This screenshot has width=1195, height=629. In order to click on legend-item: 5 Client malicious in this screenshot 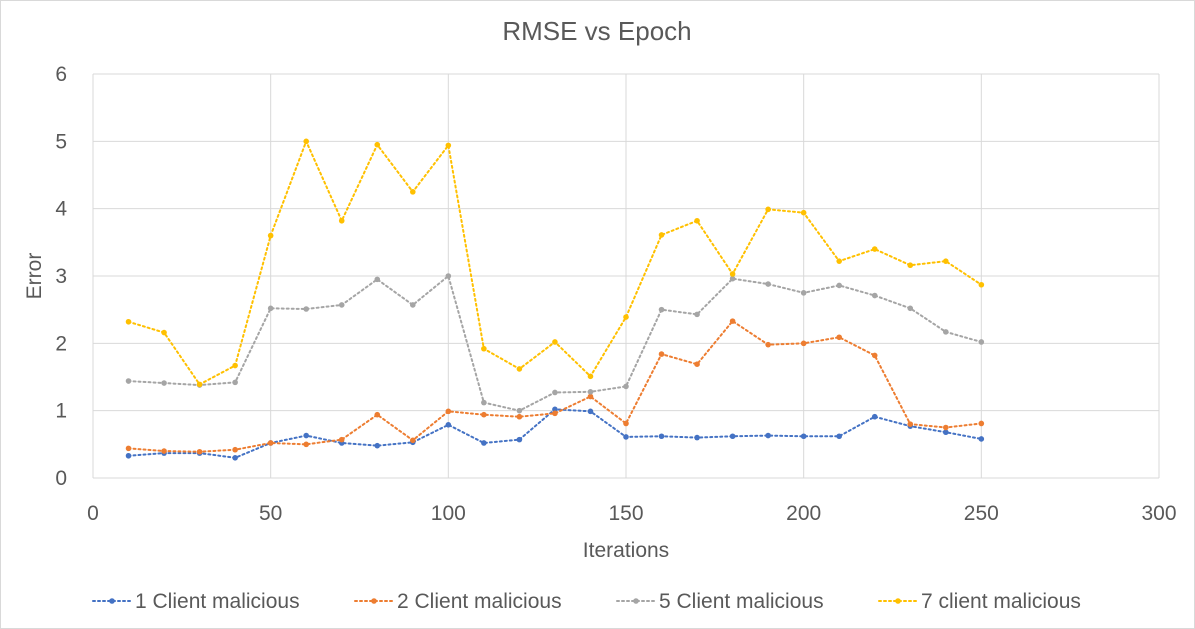, I will do `click(720, 601)`.